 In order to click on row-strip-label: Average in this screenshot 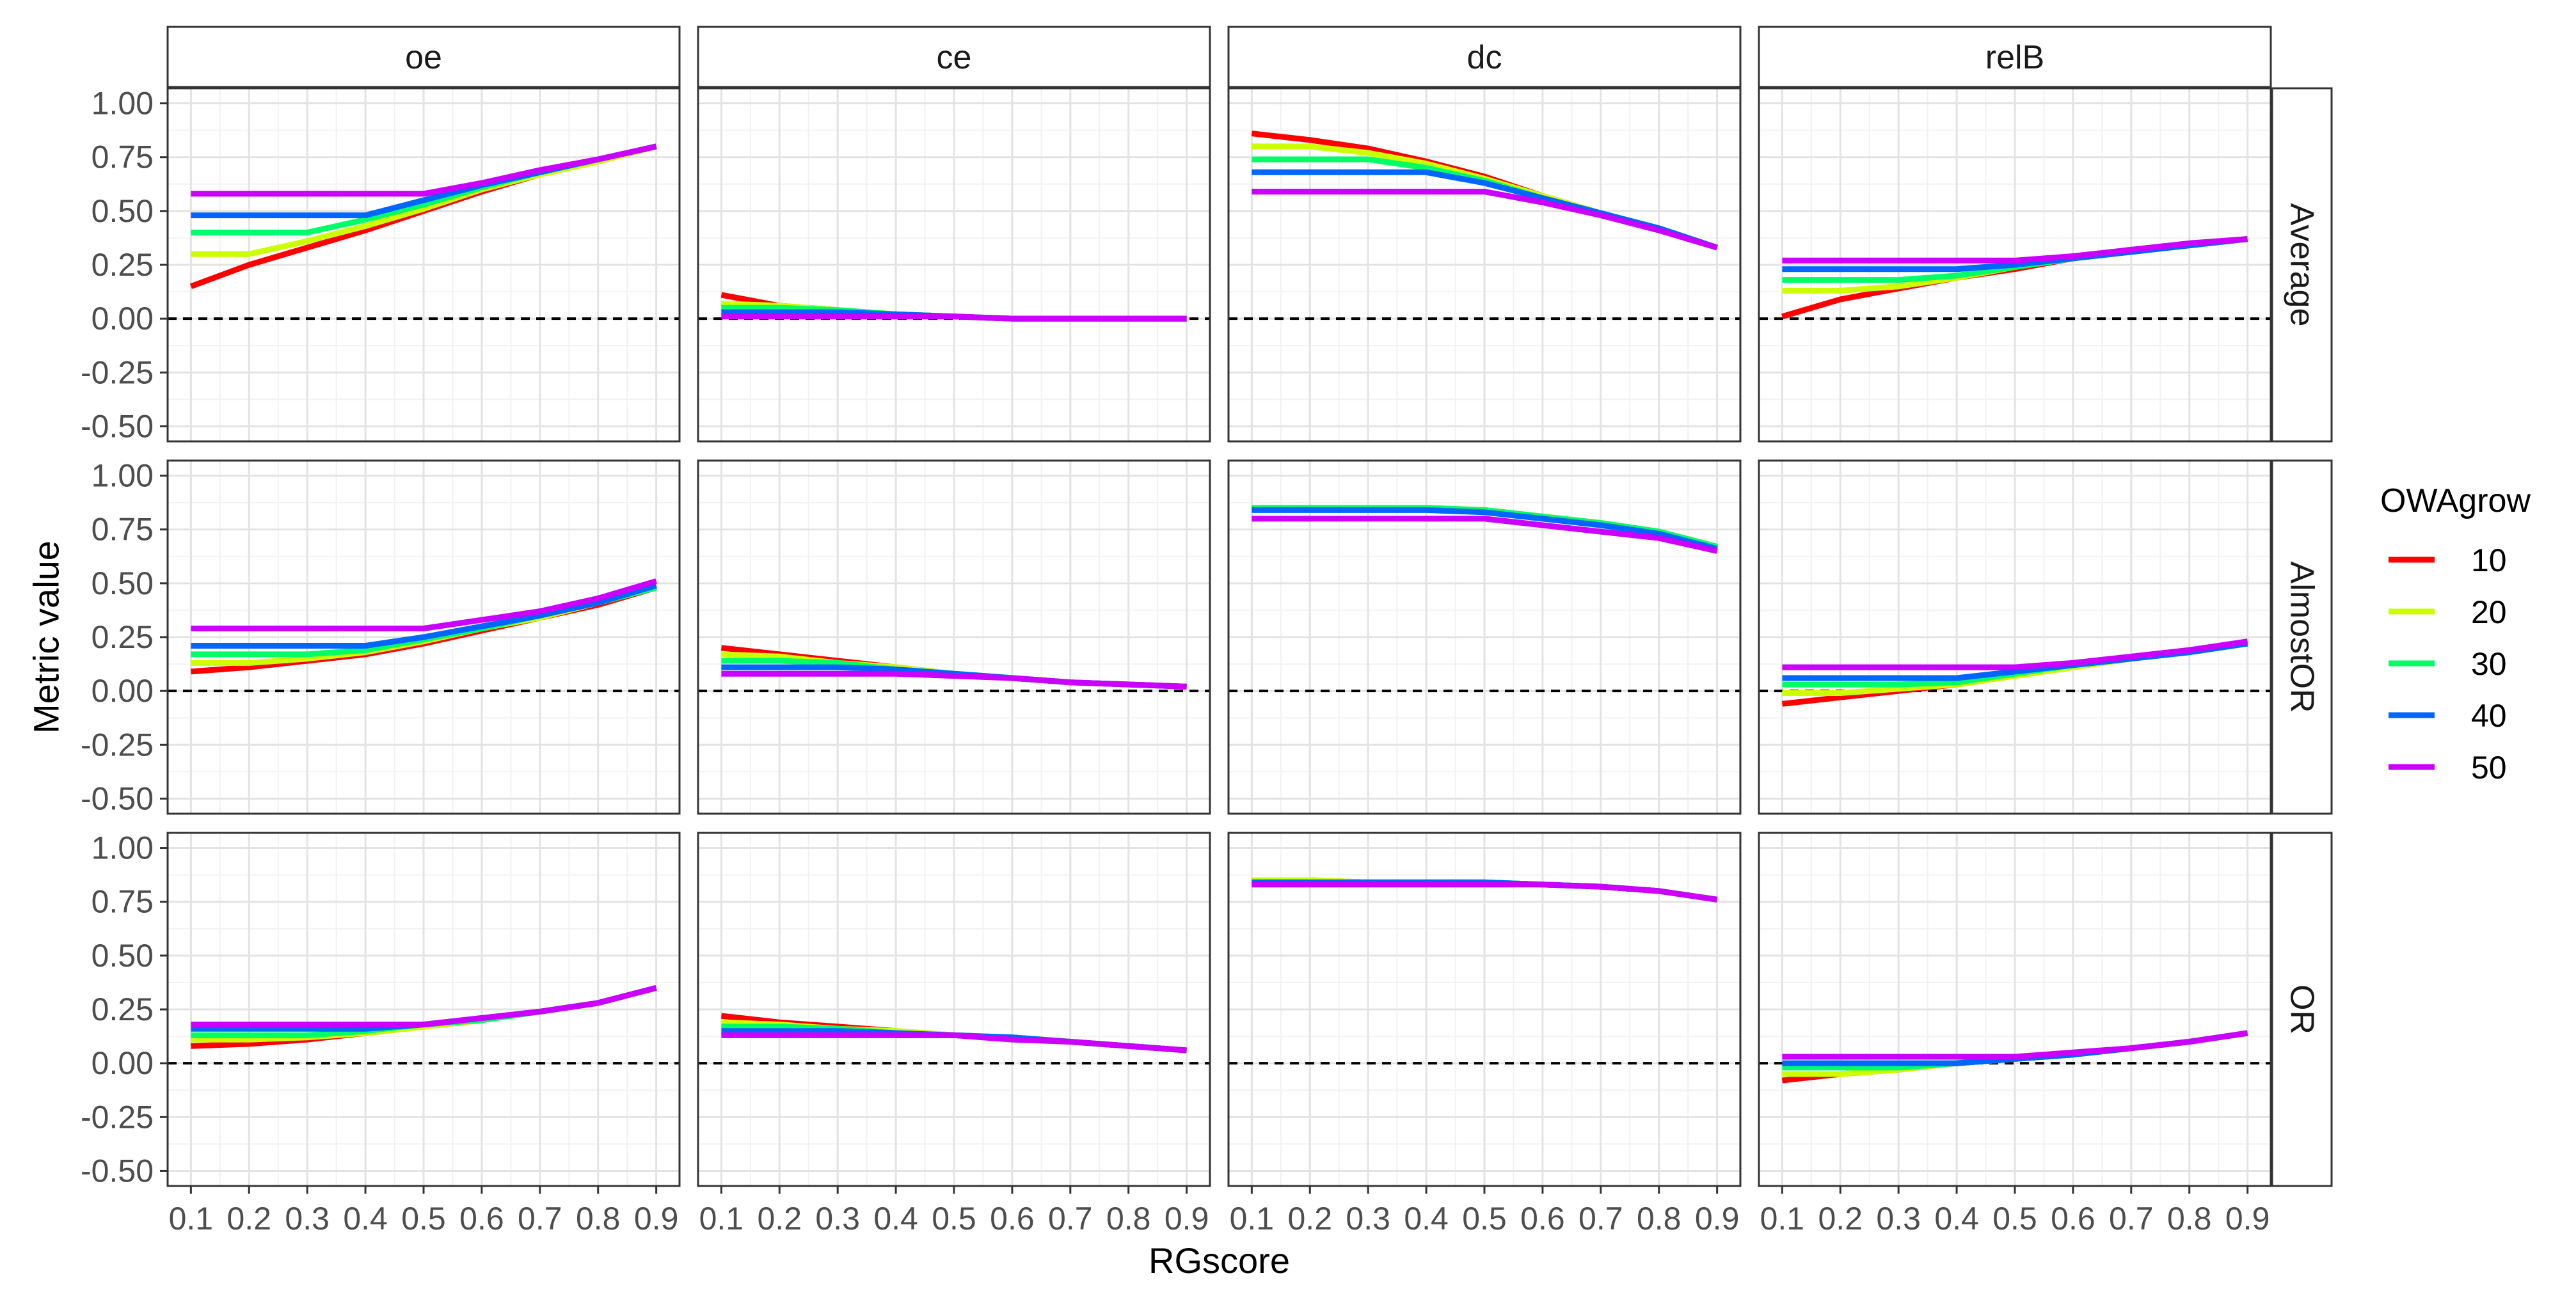, I will do `click(2302, 265)`.